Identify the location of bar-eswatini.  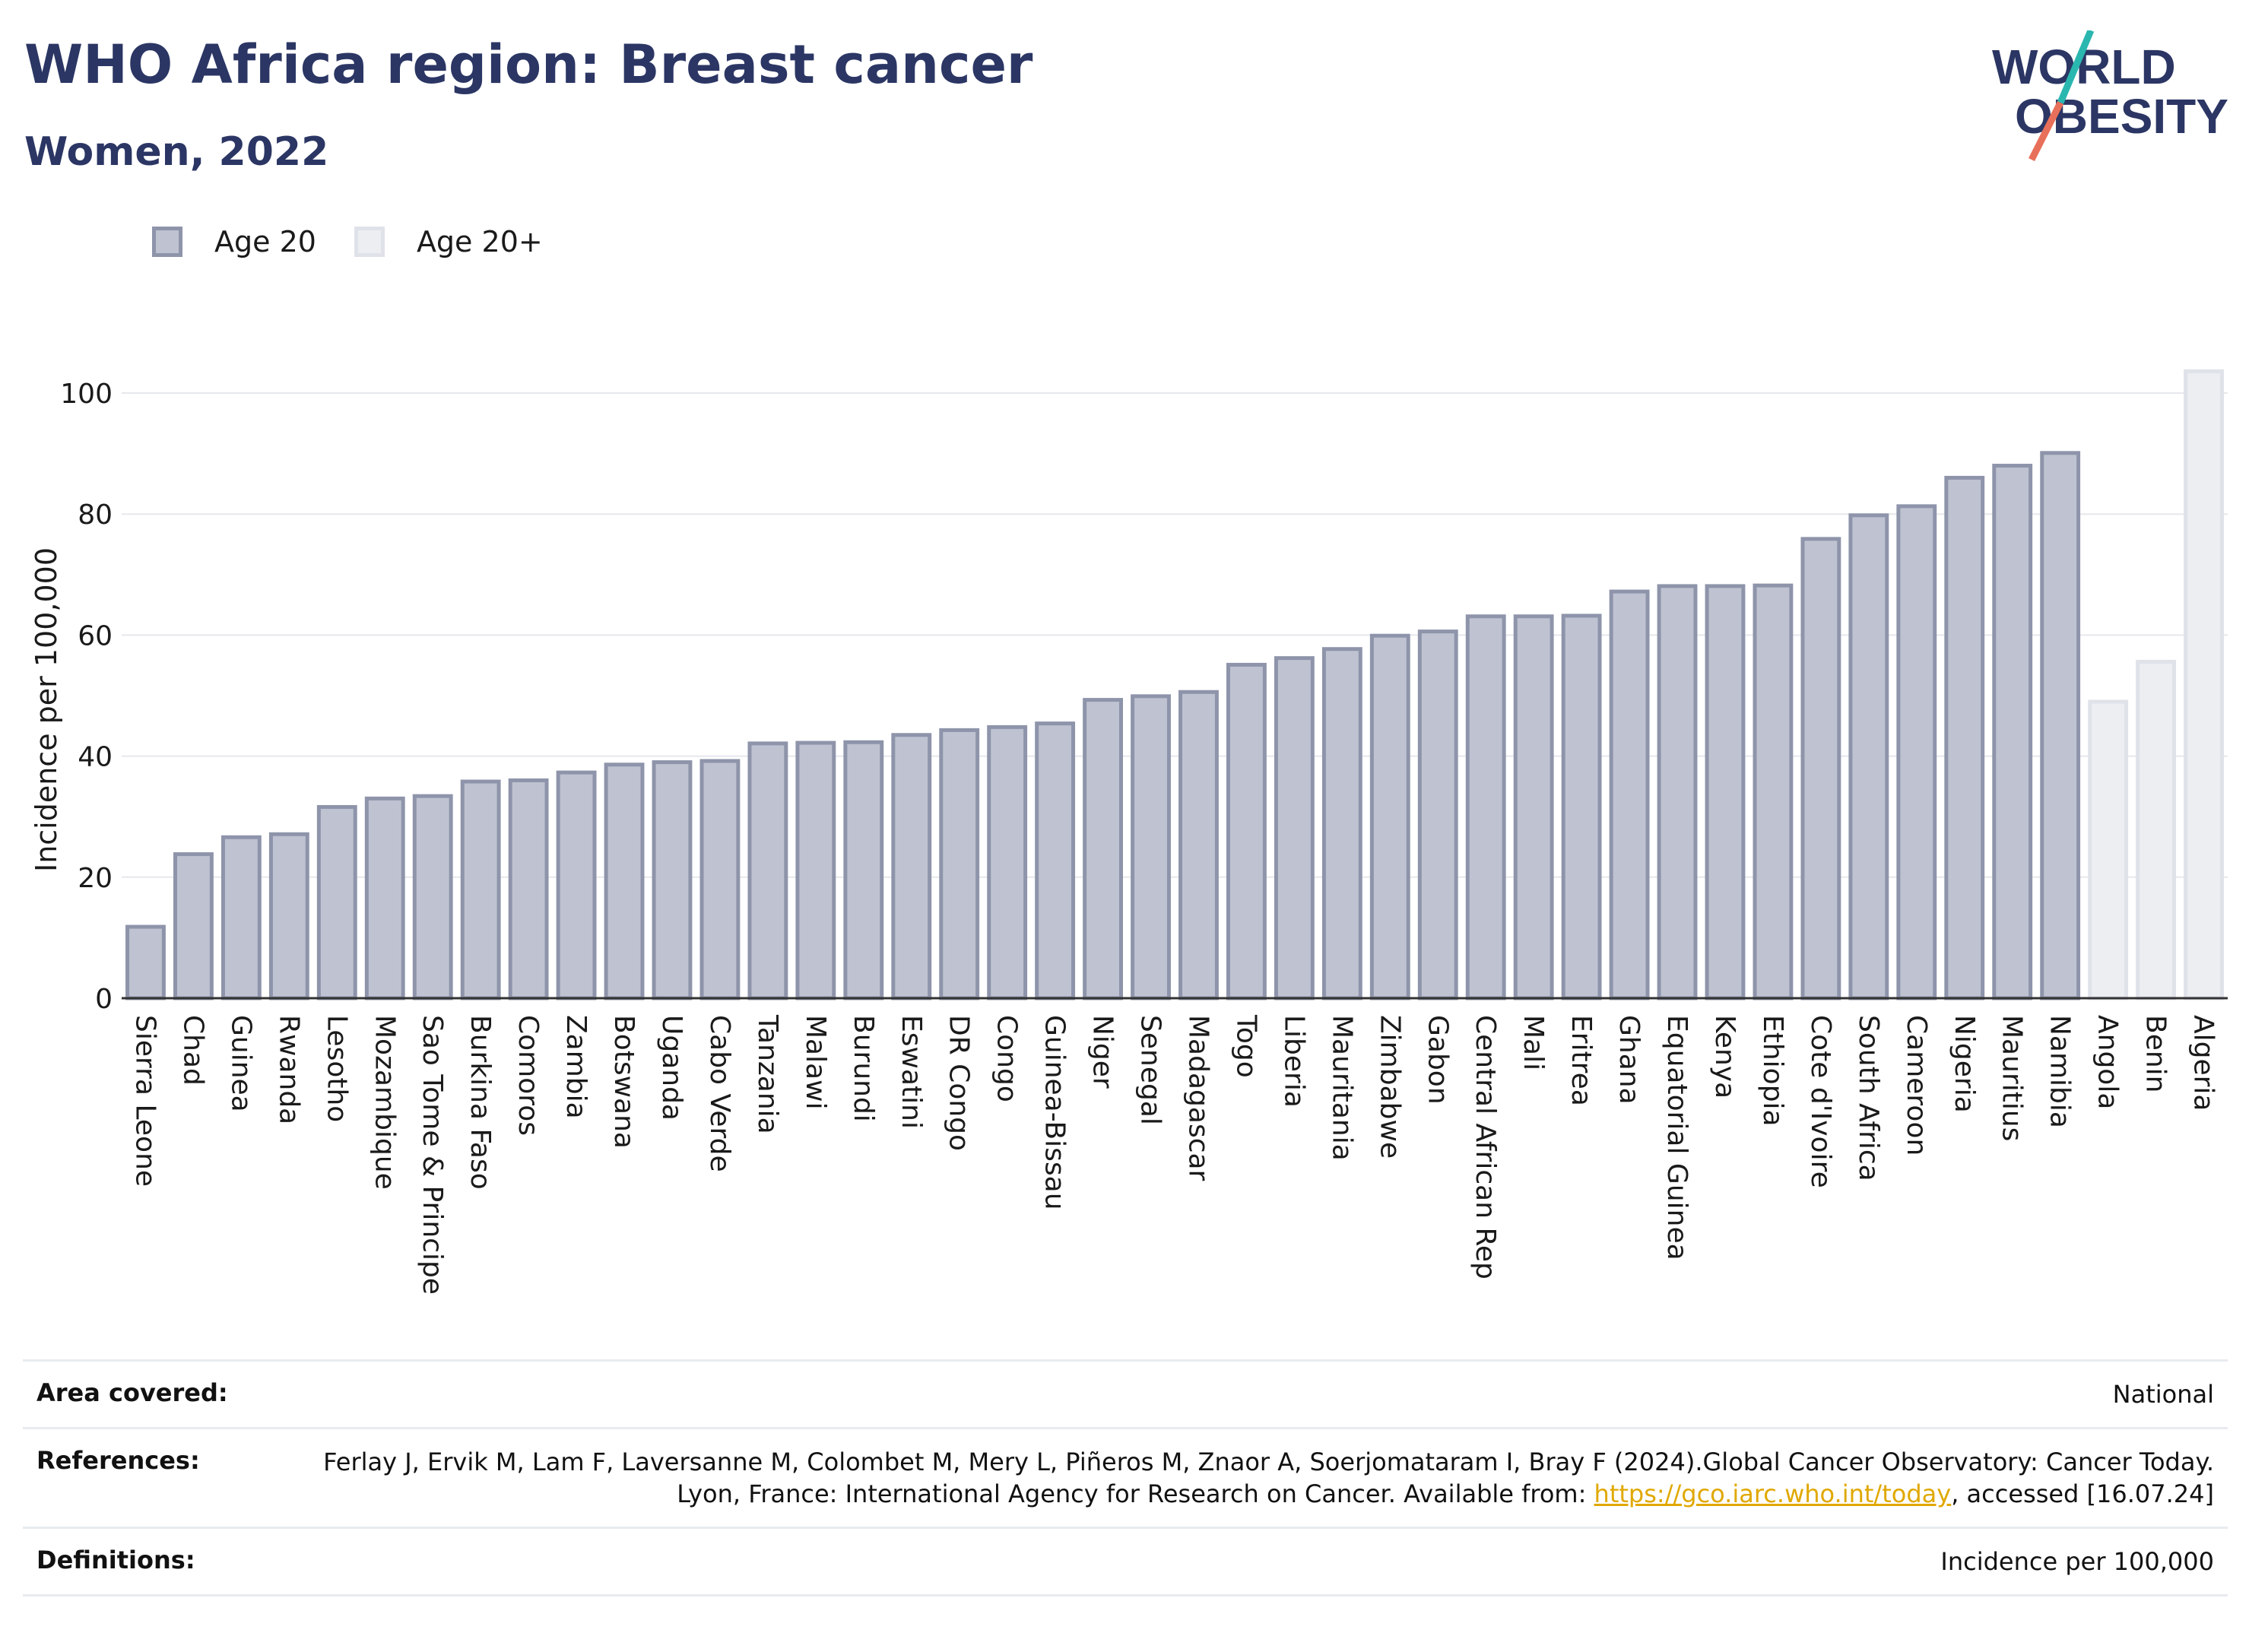
(911, 866).